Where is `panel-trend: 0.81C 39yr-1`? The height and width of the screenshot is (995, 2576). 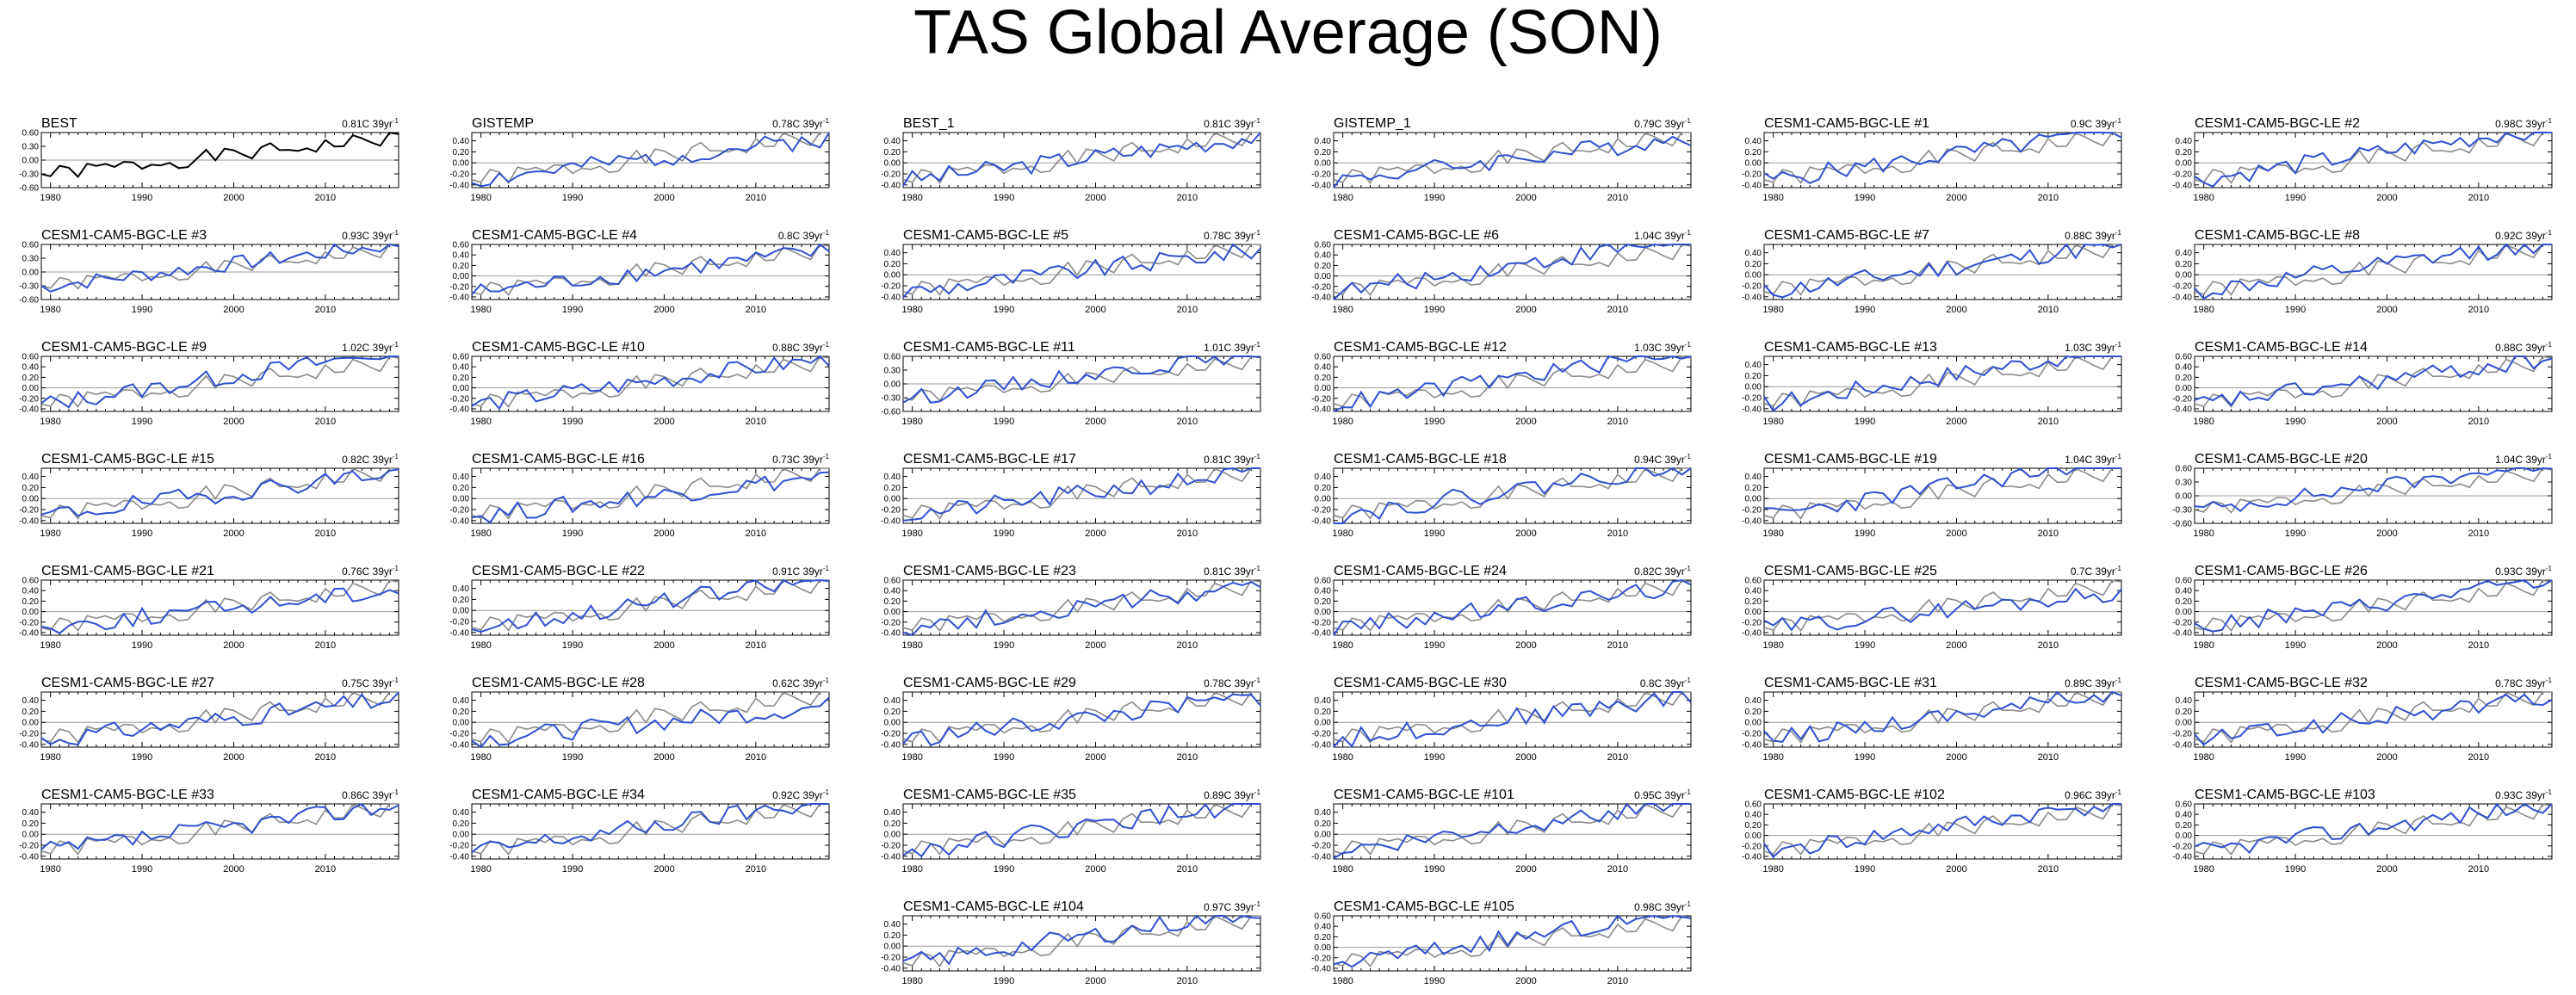 panel-trend: 0.81C 39yr-1 is located at coordinates (1232, 123).